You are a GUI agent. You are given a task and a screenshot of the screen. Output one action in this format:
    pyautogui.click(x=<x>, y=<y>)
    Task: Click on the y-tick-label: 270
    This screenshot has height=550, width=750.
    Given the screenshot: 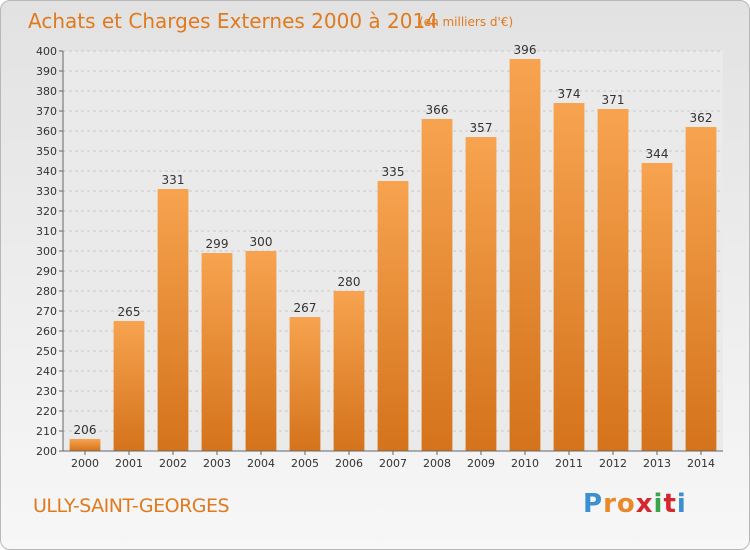 What is the action you would take?
    pyautogui.click(x=46, y=311)
    